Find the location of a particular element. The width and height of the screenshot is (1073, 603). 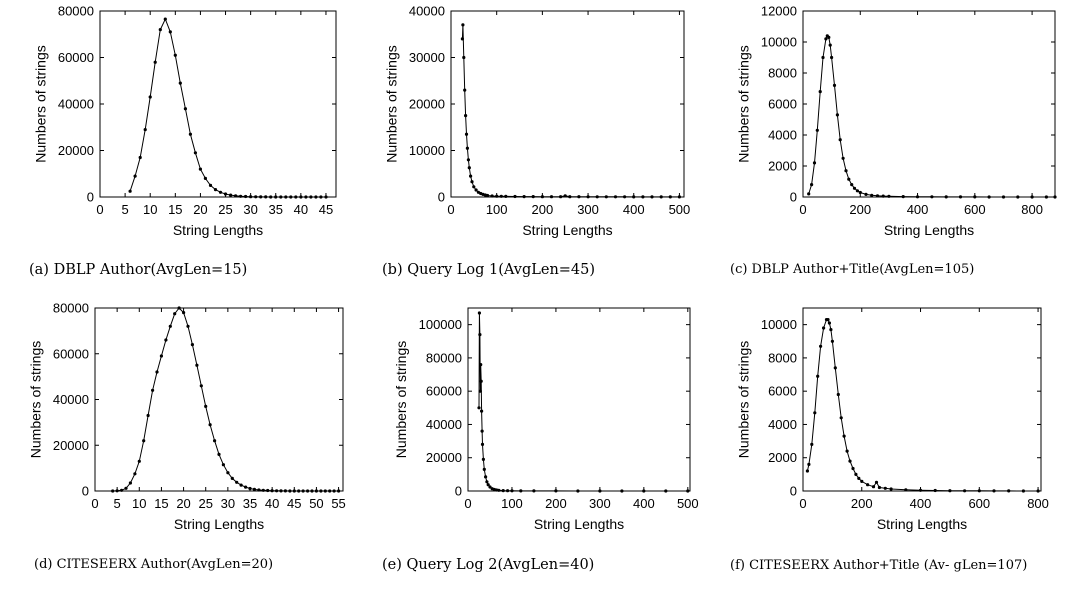

x-tick-label: 100 is located at coordinates (512, 503).